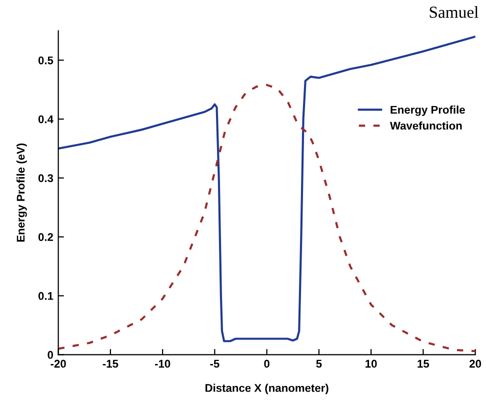 The height and width of the screenshot is (410, 486). Describe the element at coordinates (46, 178) in the screenshot. I see `y-tick-label: 0.3` at that location.